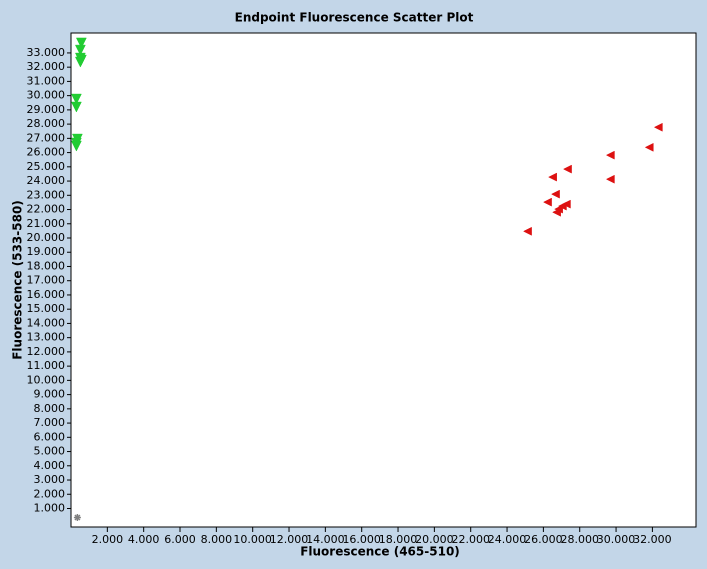 The width and height of the screenshot is (707, 569). Describe the element at coordinates (616, 539) in the screenshot. I see `x-tick-label: 30.000` at that location.